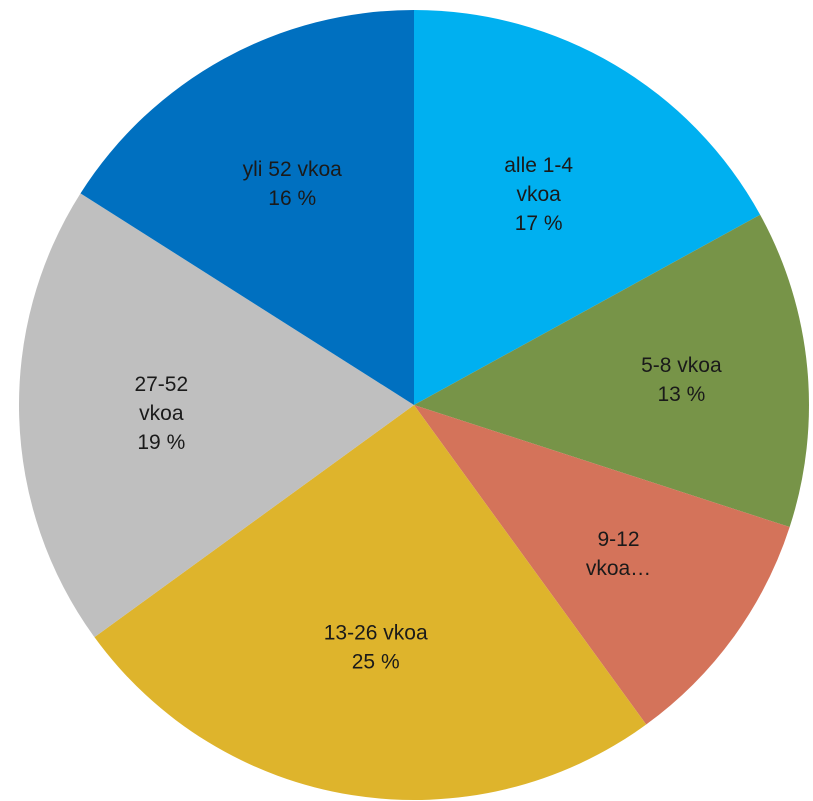  What do you see at coordinates (161, 442) in the screenshot?
I see `pie-label-line: 19 %` at bounding box center [161, 442].